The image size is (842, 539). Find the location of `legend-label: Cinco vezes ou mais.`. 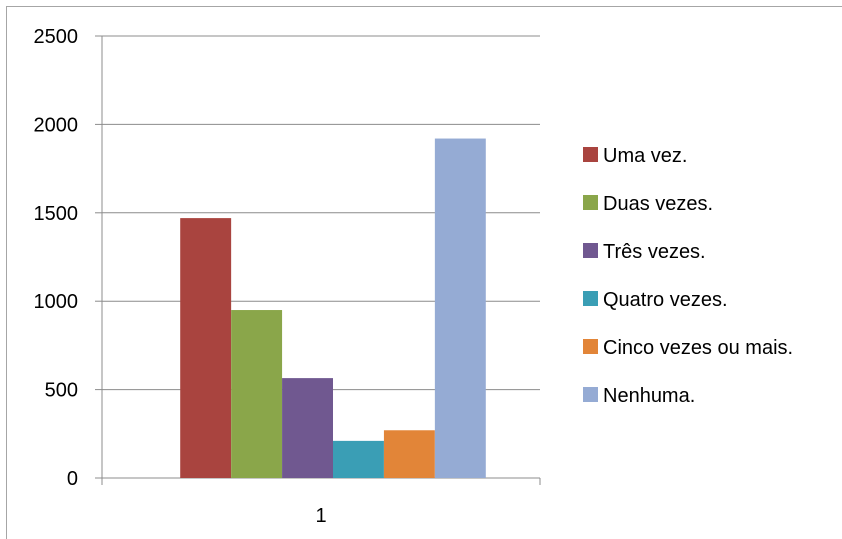

legend-label: Cinco vezes ou mais. is located at coordinates (698, 348).